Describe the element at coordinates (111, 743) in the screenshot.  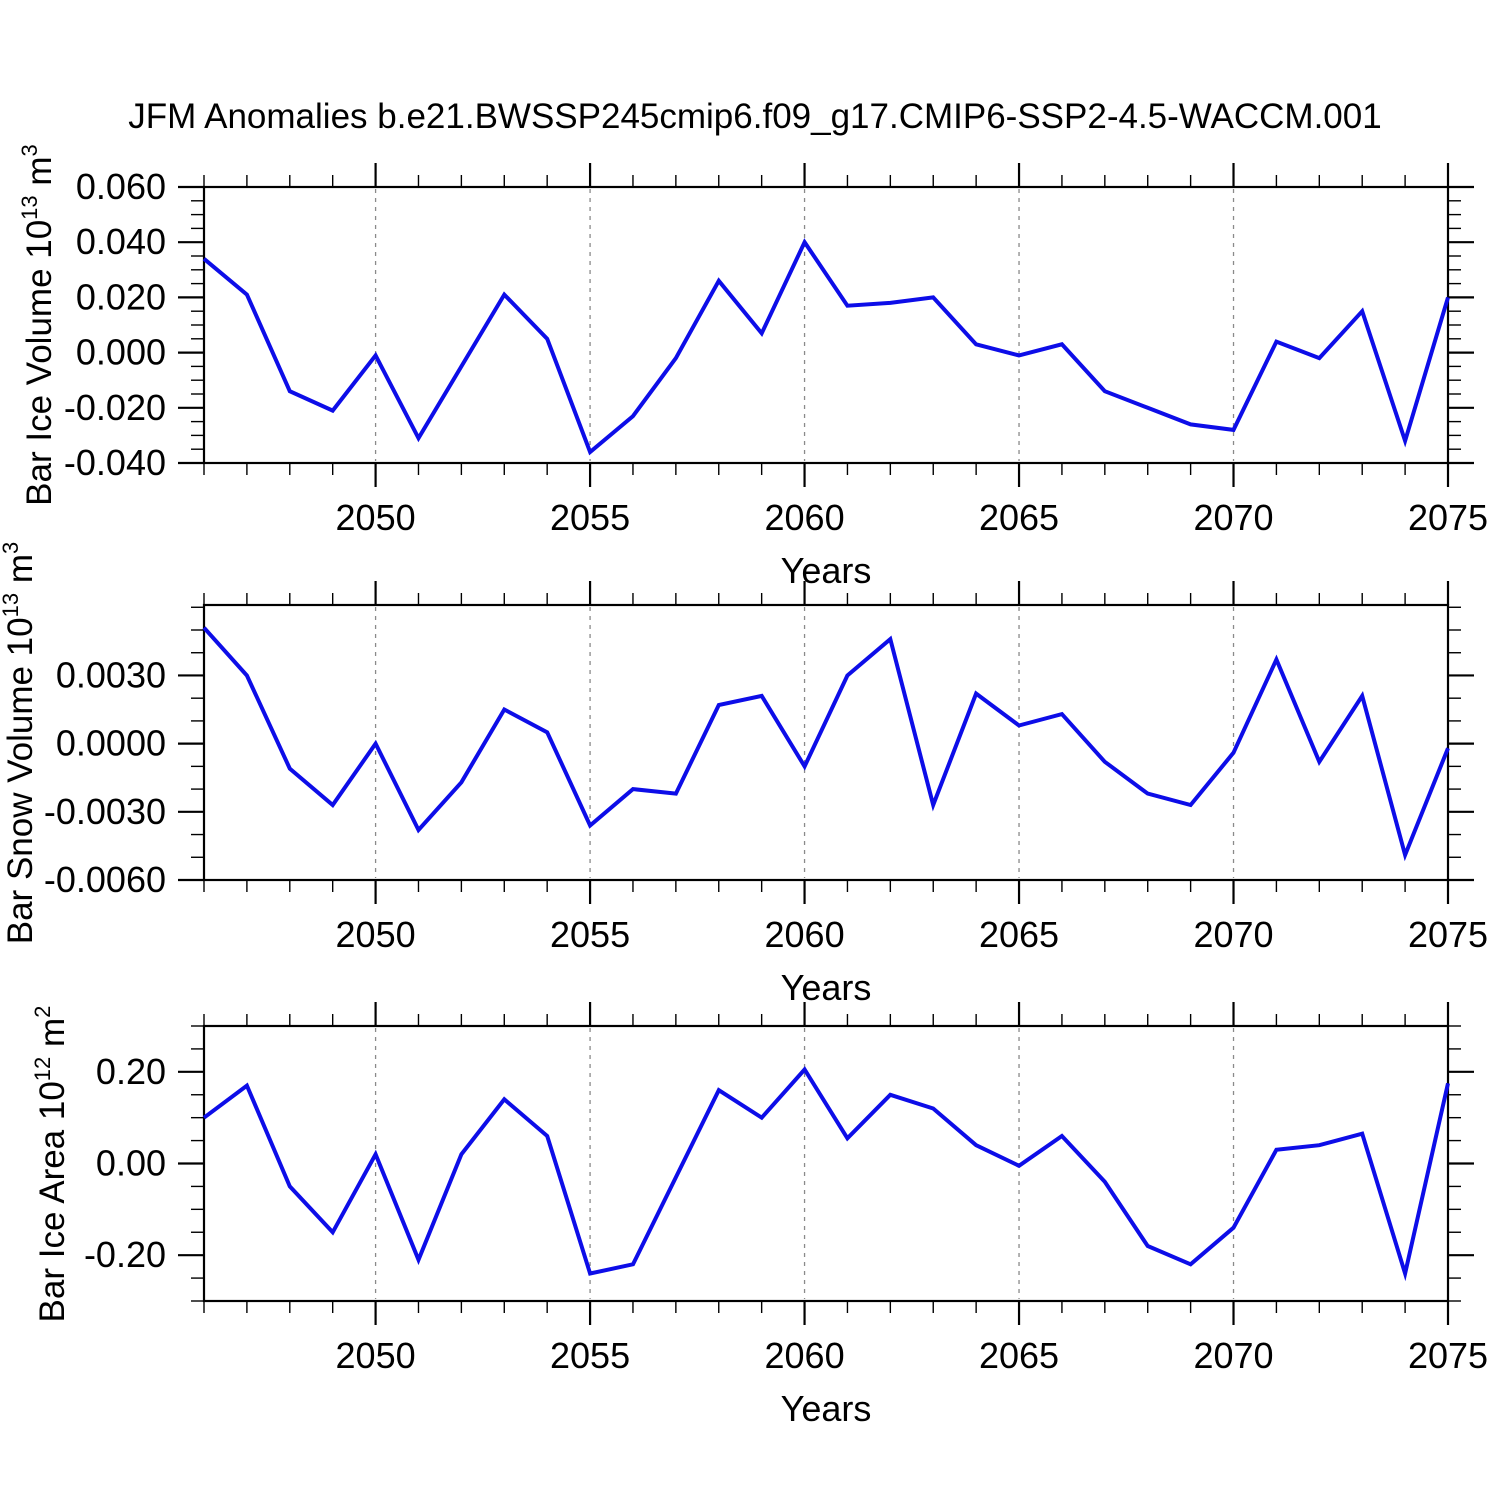
I see `y-tick-label: 0.0000` at that location.